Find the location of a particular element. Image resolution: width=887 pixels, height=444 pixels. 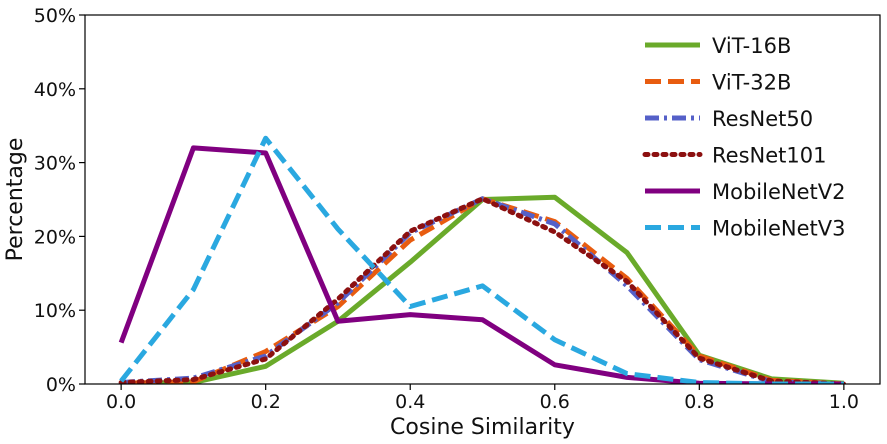

y-tick-label: 40% is located at coordinates (55, 90).